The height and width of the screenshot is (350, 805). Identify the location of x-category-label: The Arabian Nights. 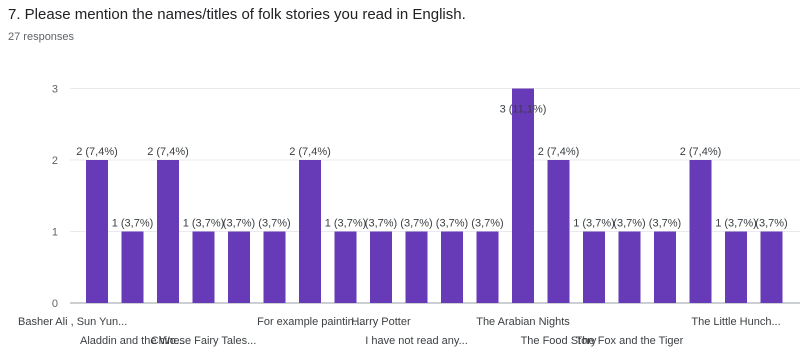
(523, 322).